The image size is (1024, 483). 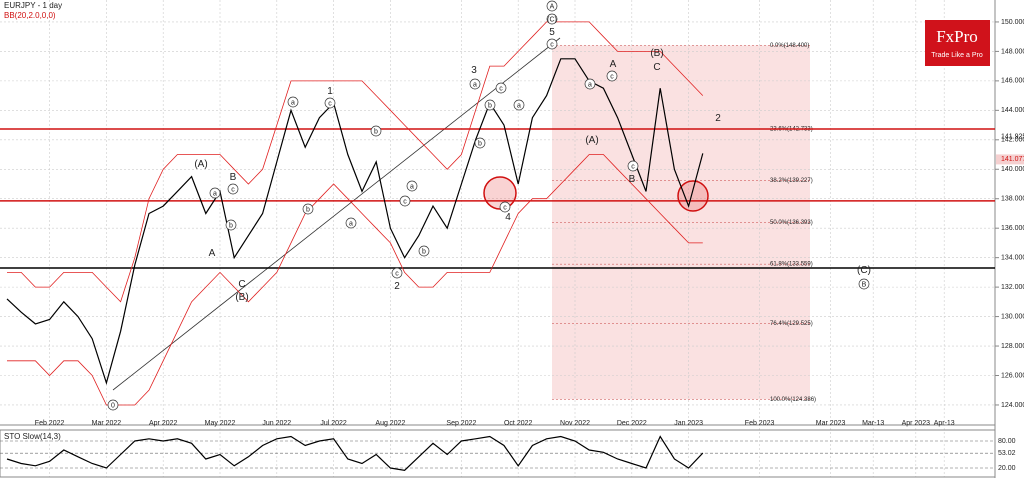 What do you see at coordinates (916, 423) in the screenshot?
I see `x-tick-label: Apr 2023` at bounding box center [916, 423].